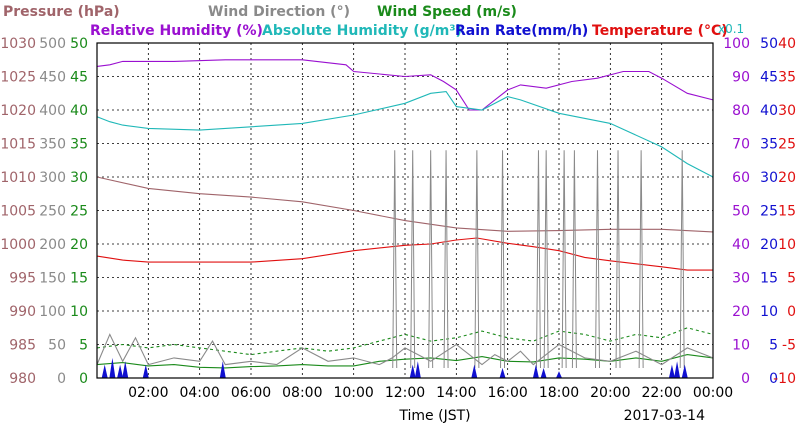 This screenshot has height=434, width=800. Describe the element at coordinates (52, 312) in the screenshot. I see `y-tick-label: 100` at that location.